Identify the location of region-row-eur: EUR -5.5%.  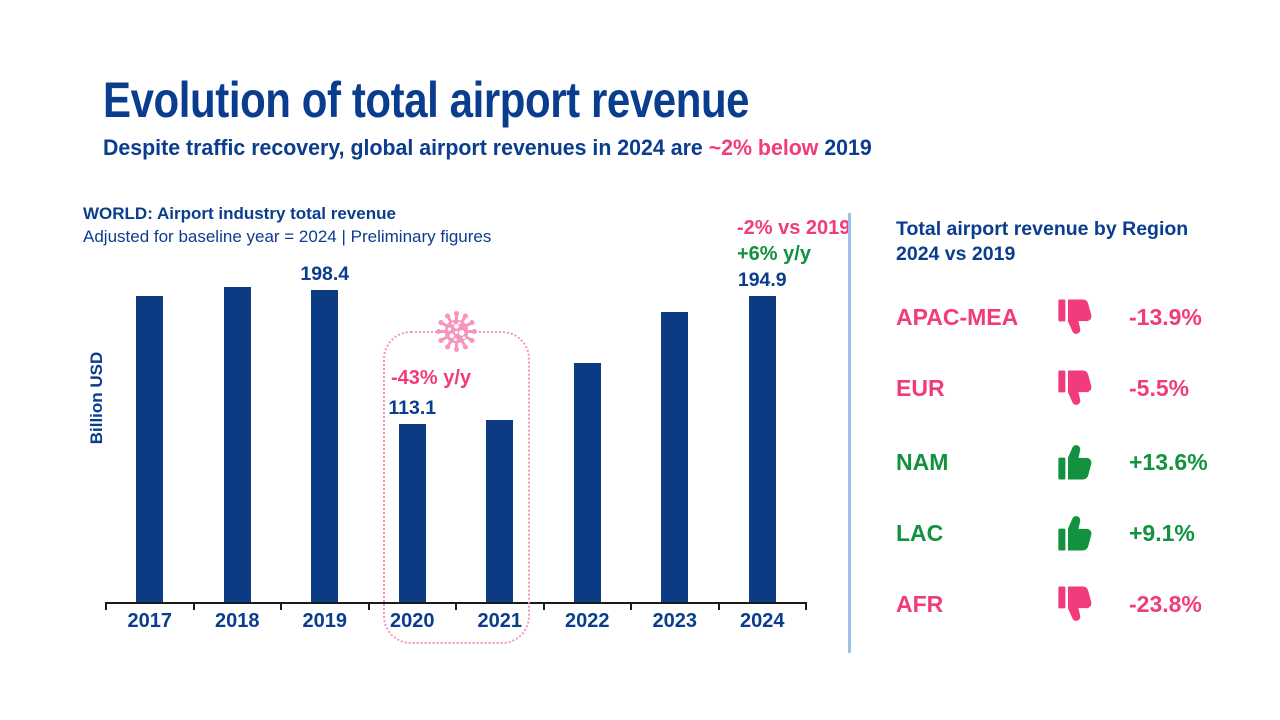
(1061, 388).